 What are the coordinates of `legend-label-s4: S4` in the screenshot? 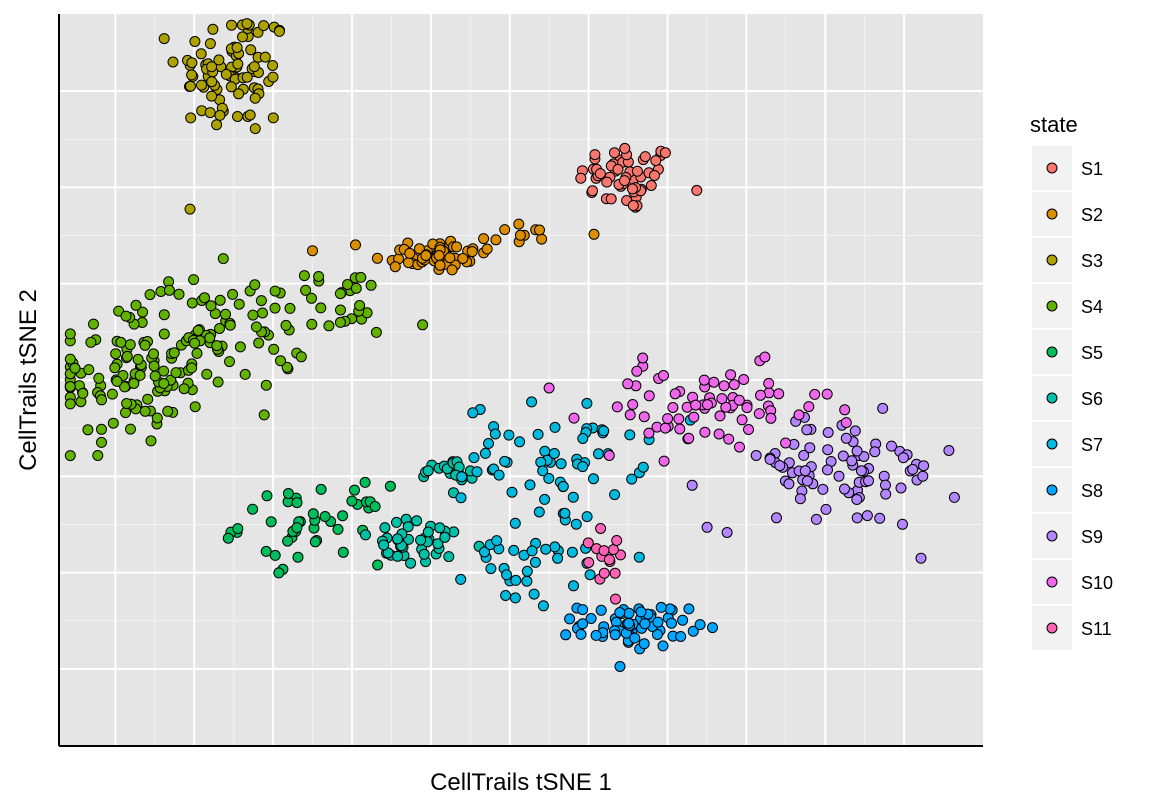 It's located at (1092, 307).